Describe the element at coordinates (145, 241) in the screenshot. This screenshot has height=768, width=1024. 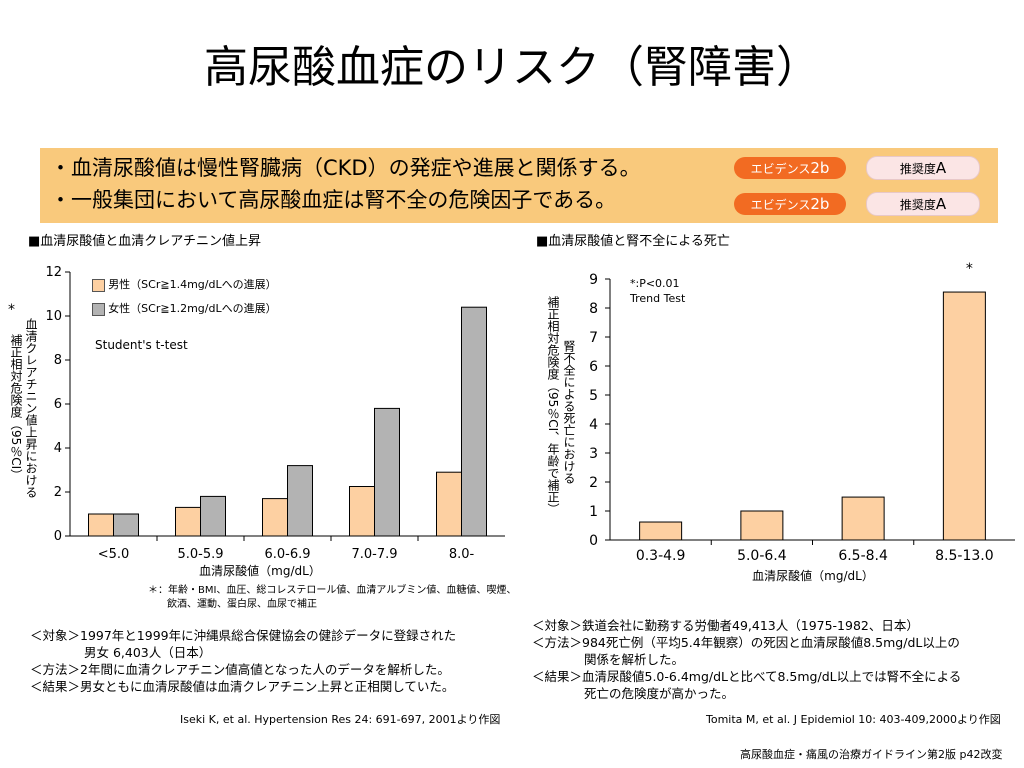
I see `left-heading: ■血清尿酸値と血清クレアチニン値上昇` at that location.